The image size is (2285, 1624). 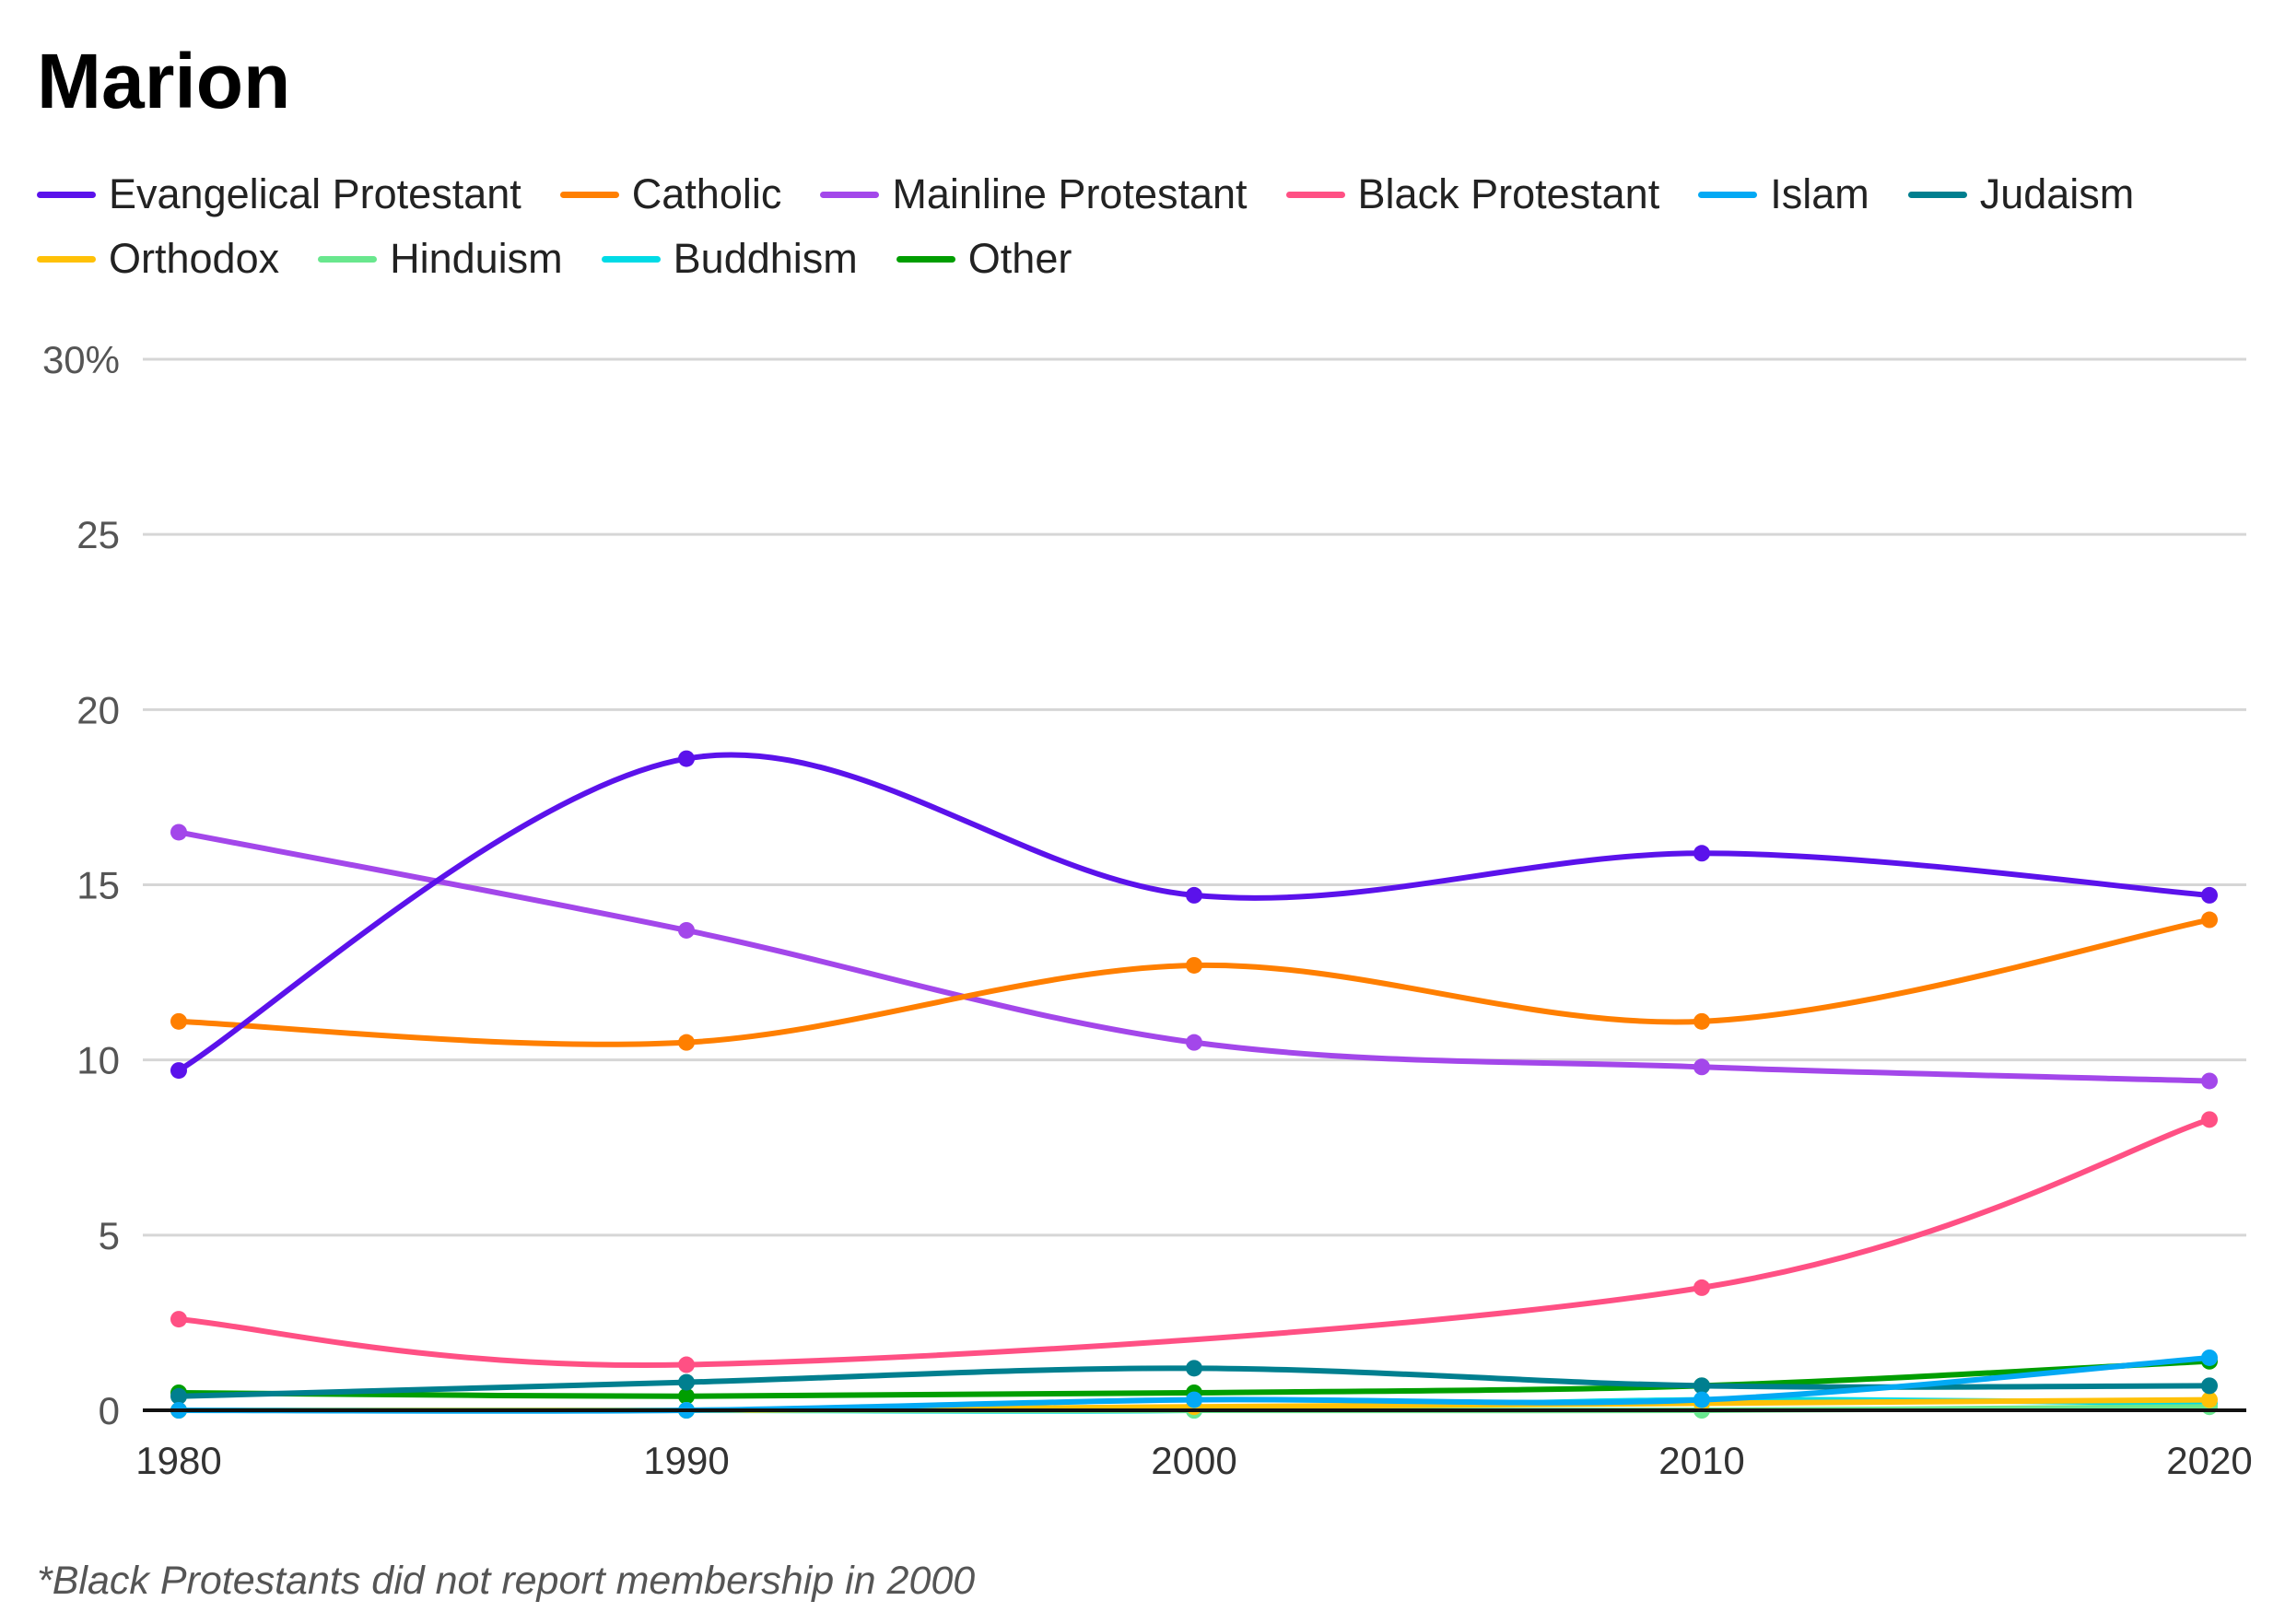 I want to click on chart-title: Marion, so click(x=164, y=81).